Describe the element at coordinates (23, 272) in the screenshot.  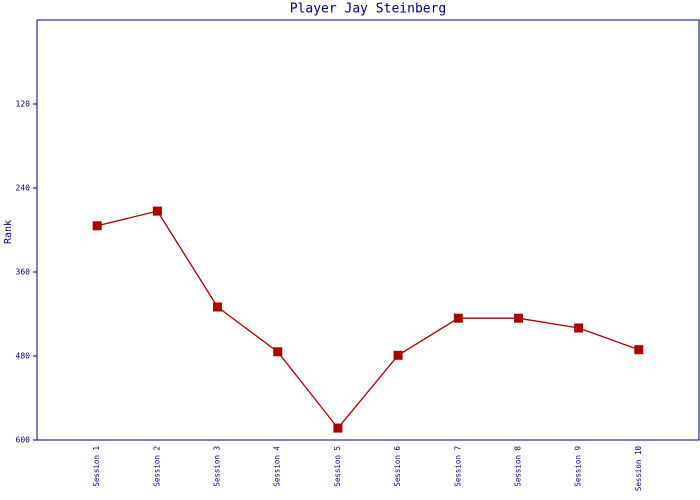
I see `y-tick-label: 360` at that location.